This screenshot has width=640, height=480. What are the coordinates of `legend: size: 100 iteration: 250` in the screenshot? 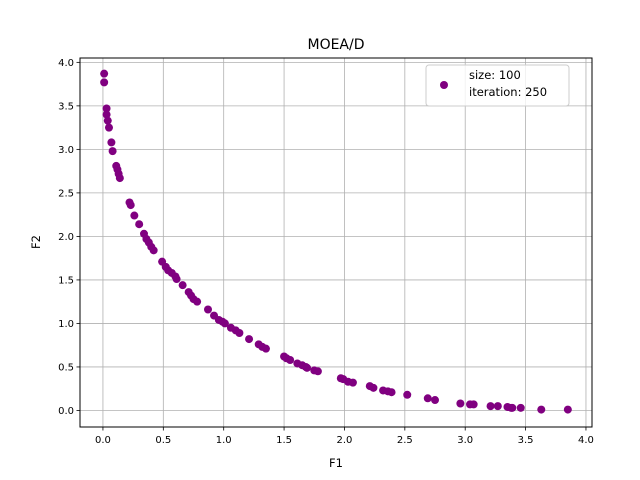 It's located at (497, 85).